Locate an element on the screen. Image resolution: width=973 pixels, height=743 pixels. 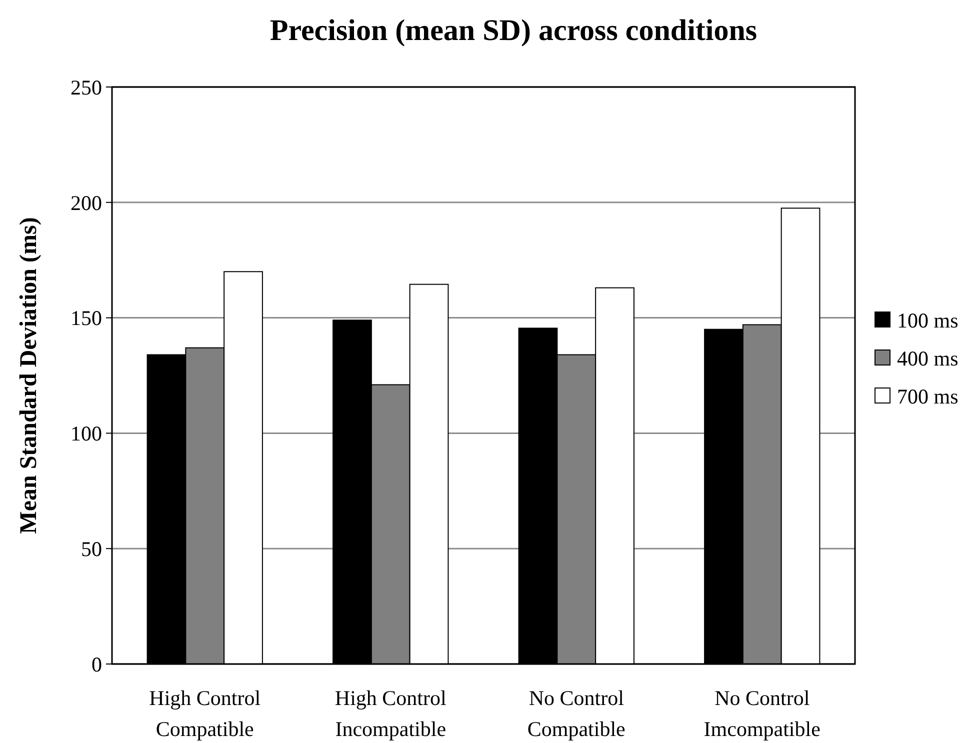
y-tick-label: 100 is located at coordinates (86, 434).